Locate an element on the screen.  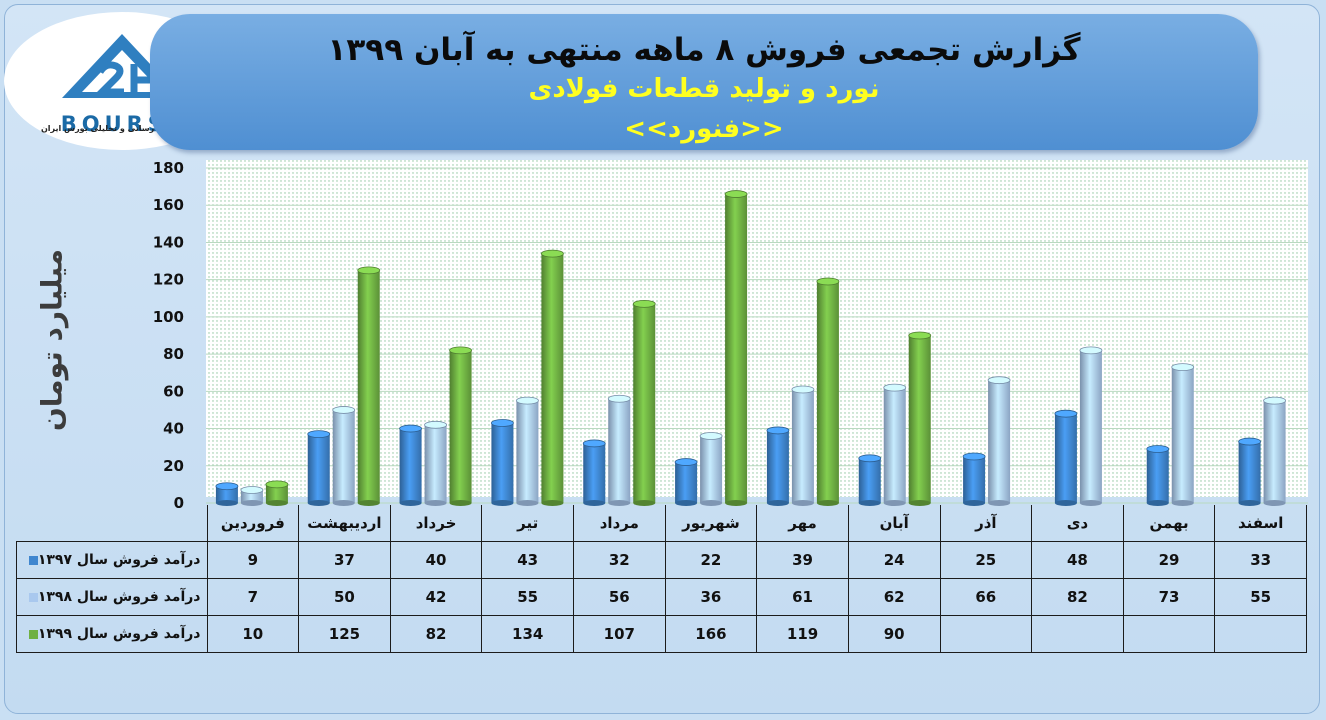
legend-entry: درآمد فروش سال ۱۳۹۹ is located at coordinates (112, 634).